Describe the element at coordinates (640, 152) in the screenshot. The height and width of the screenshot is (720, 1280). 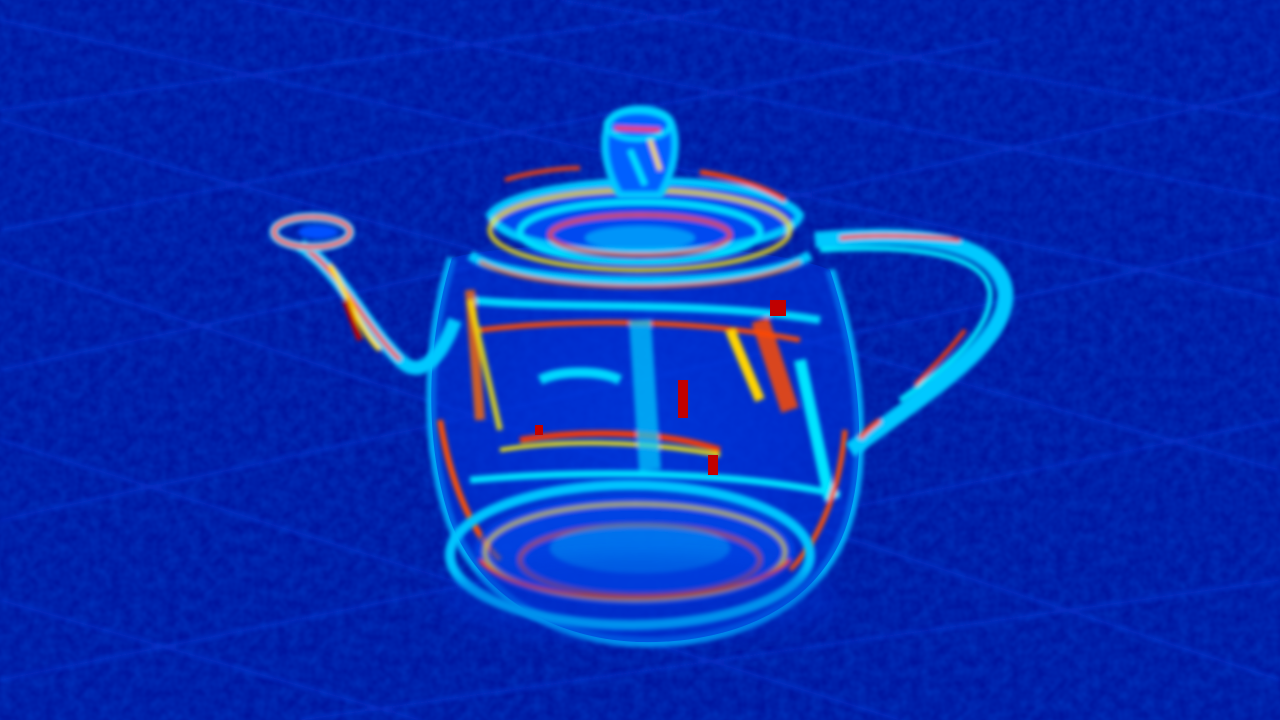
I see `teapot-knob` at that location.